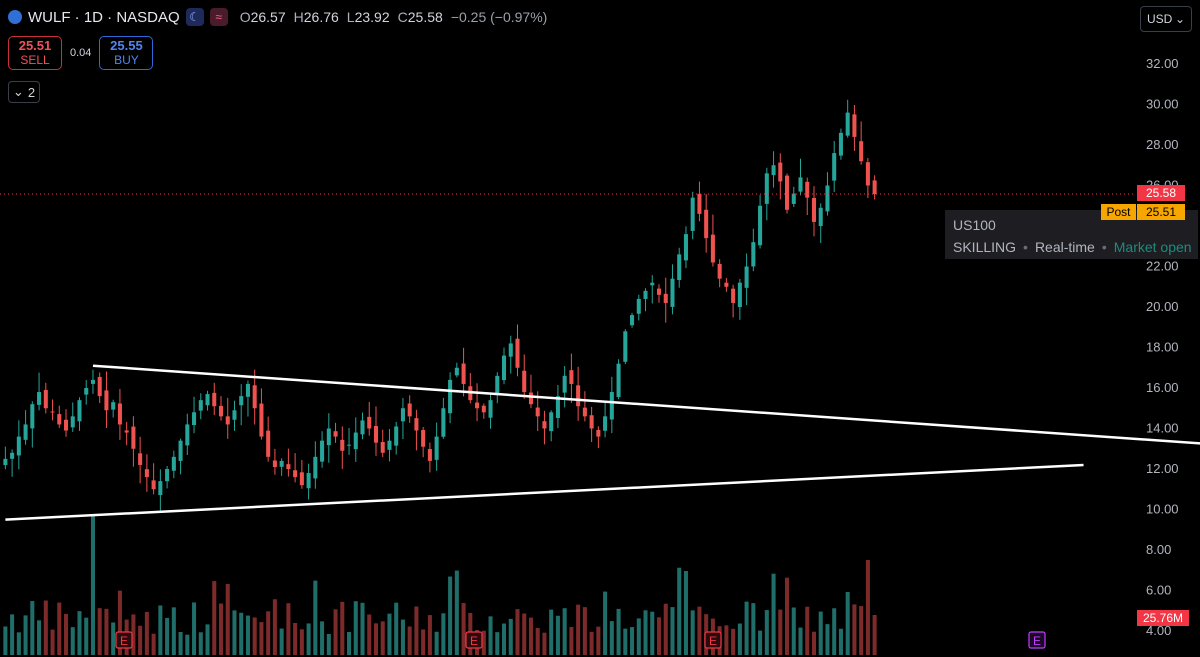  What do you see at coordinates (1071, 234) in the screenshot?
I see `symbol-info-panel: US100 SKILLING • Real-time • Market open` at bounding box center [1071, 234].